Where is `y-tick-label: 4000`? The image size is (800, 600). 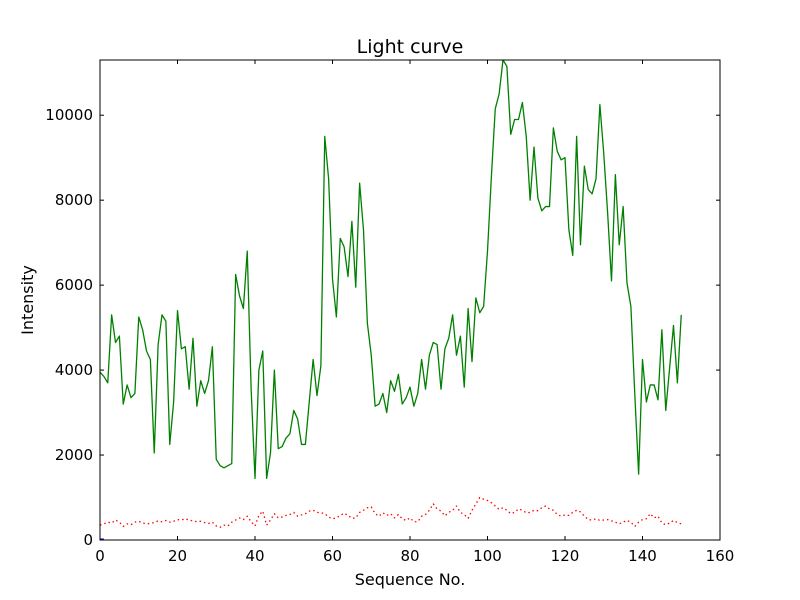 y-tick-label: 4000 is located at coordinates (74, 370).